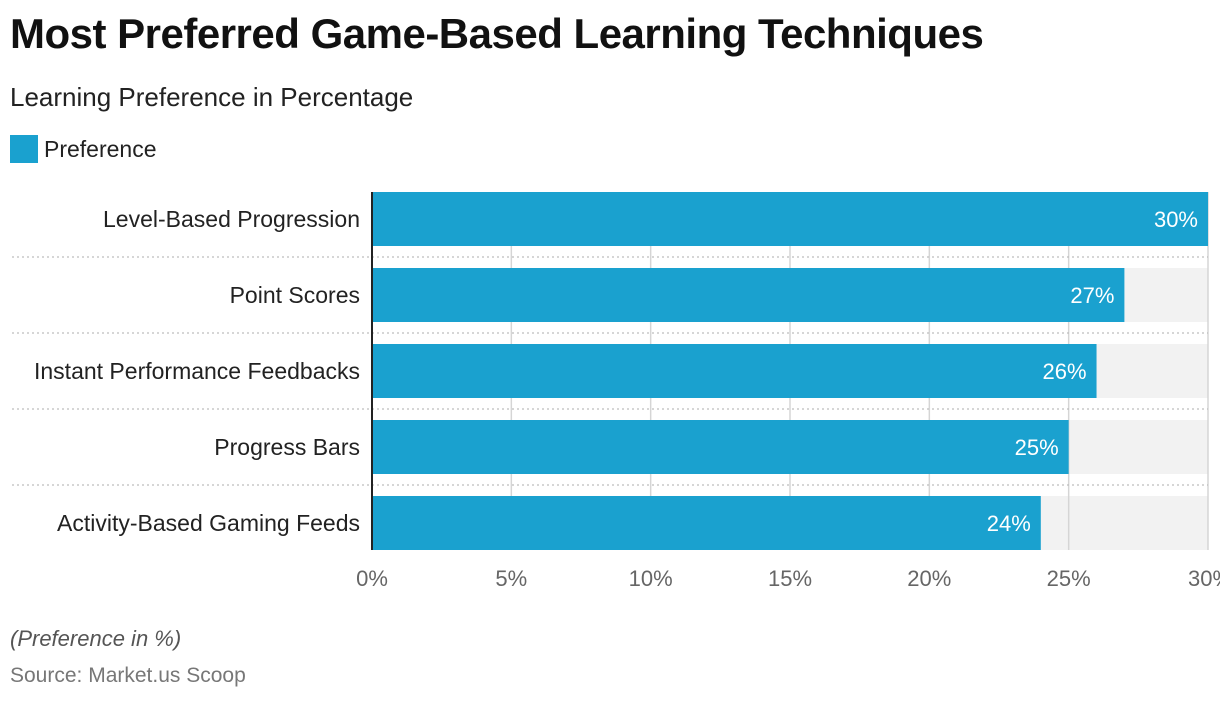 The width and height of the screenshot is (1220, 702). I want to click on x-tick-label: 25%, so click(1069, 578).